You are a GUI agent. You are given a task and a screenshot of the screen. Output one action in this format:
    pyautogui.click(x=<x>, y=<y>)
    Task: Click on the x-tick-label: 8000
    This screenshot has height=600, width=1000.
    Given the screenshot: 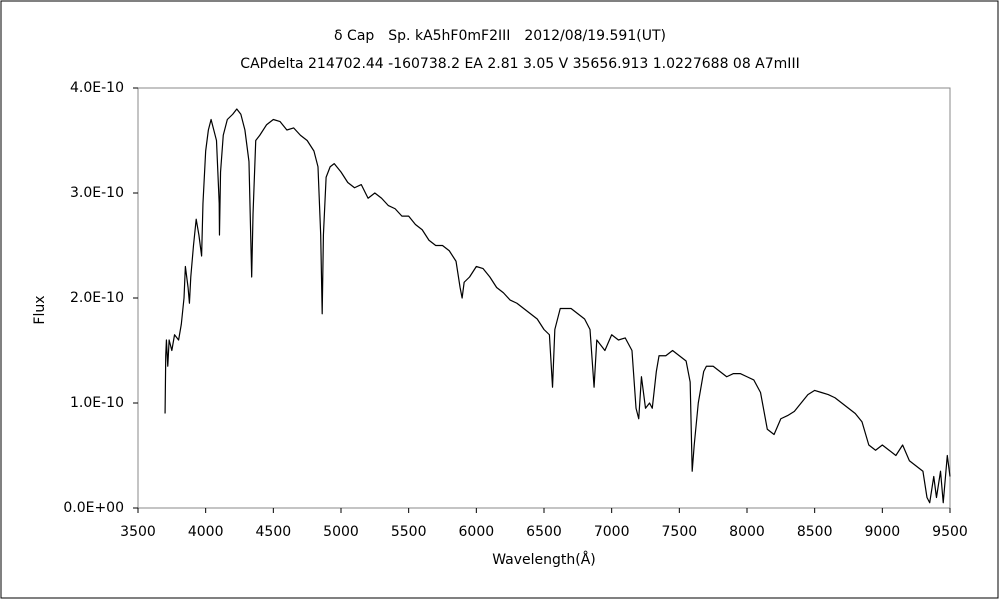 What is the action you would take?
    pyautogui.click(x=747, y=532)
    